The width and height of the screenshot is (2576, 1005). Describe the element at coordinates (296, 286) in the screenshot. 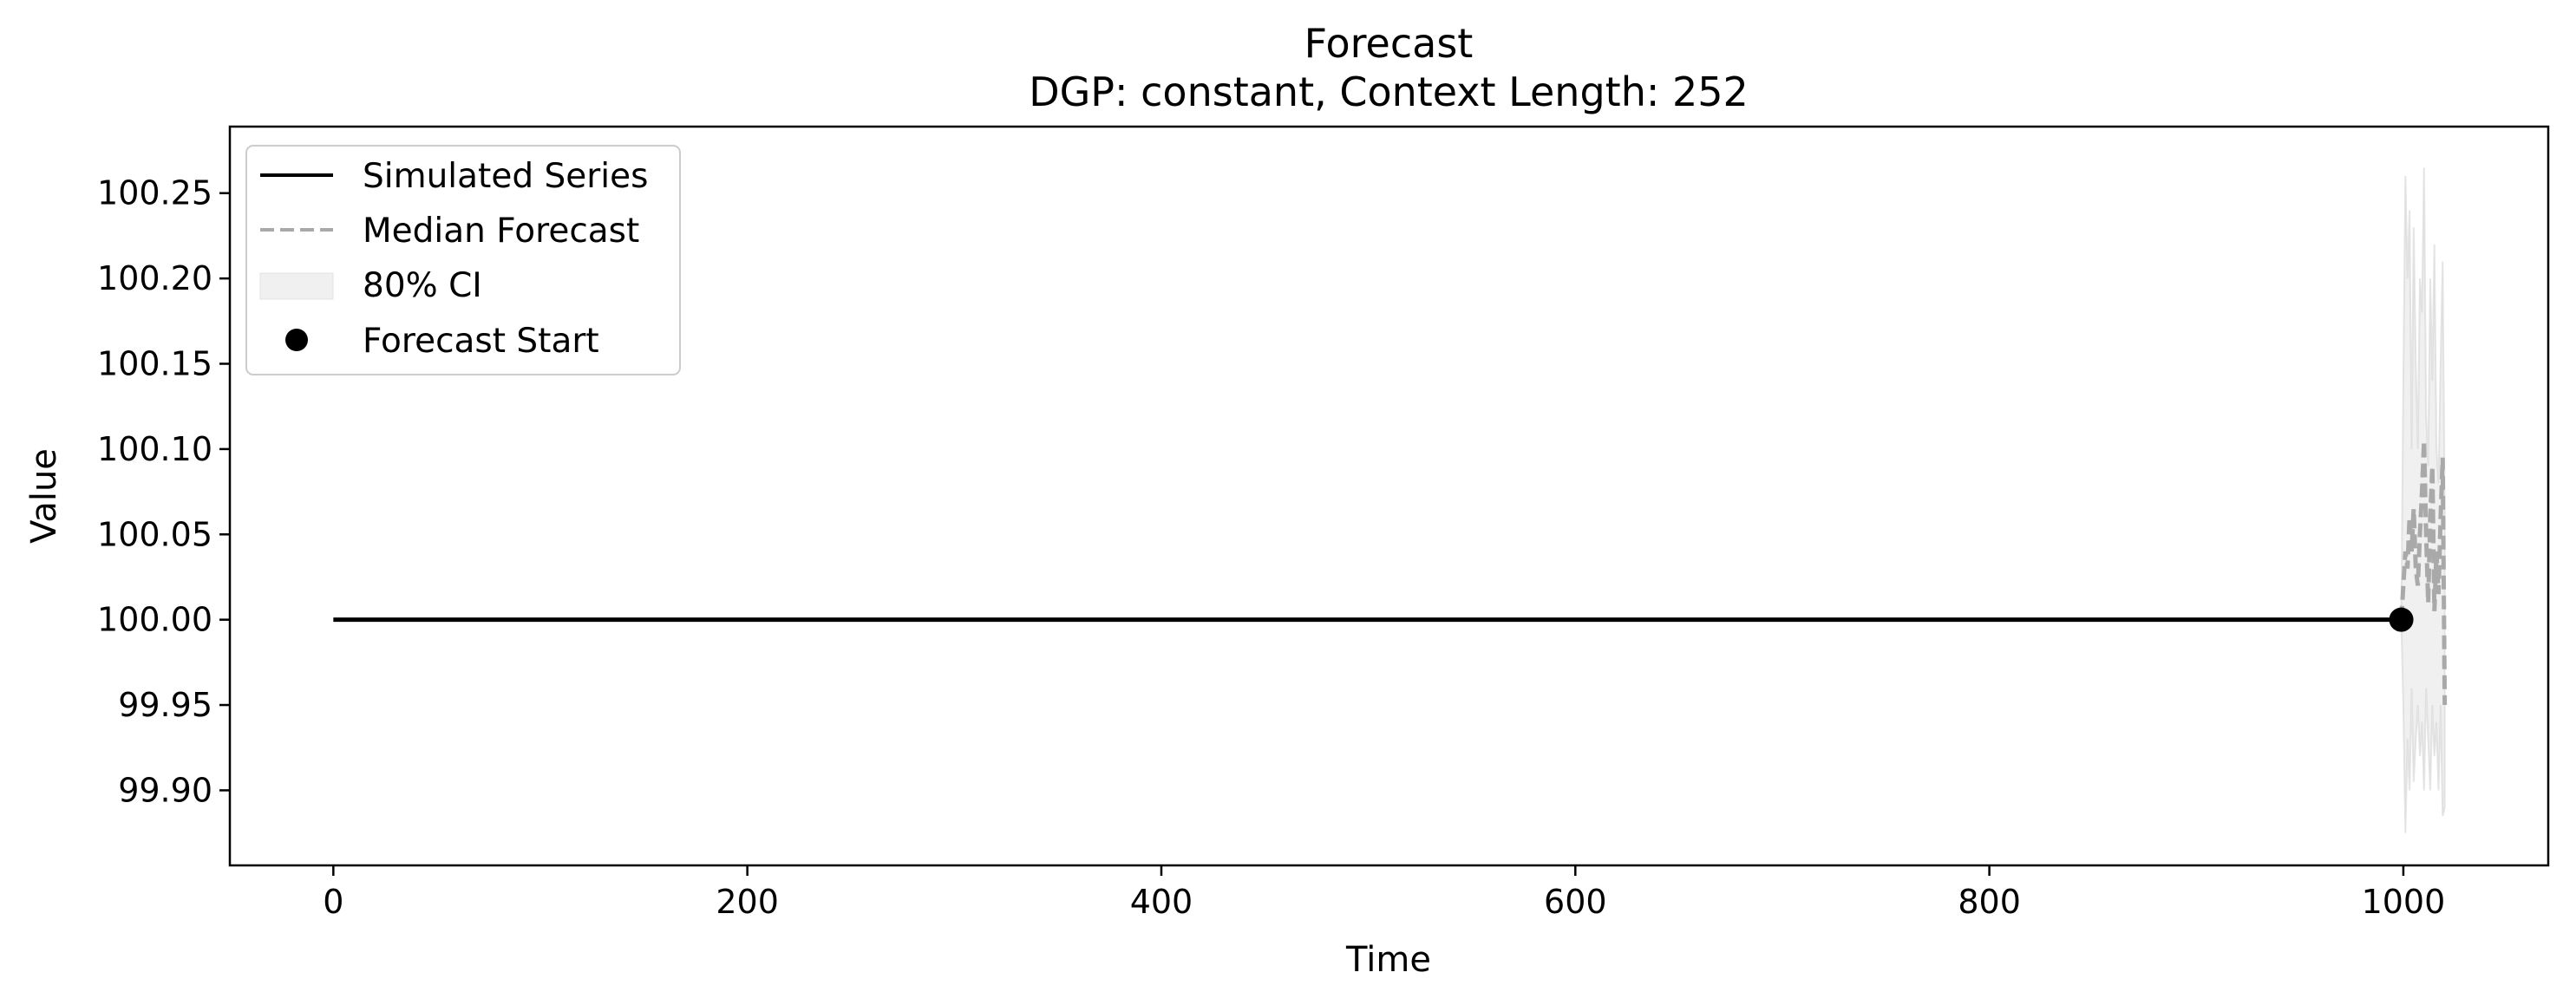

I see `legend-ci-swatch` at that location.